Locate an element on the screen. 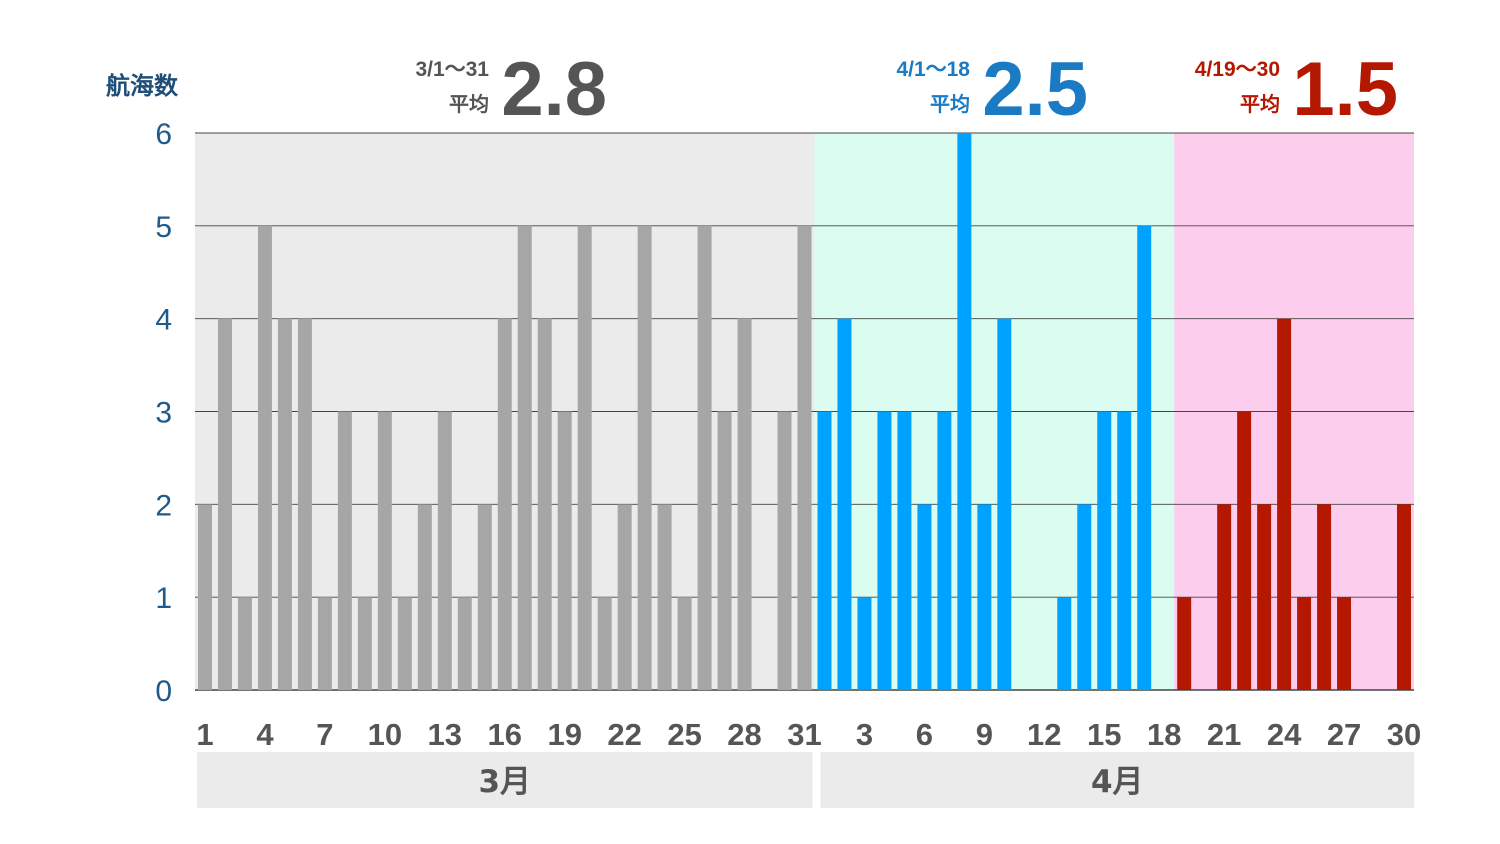 The height and width of the screenshot is (844, 1500). y-tick-label: 1 is located at coordinates (163, 598).